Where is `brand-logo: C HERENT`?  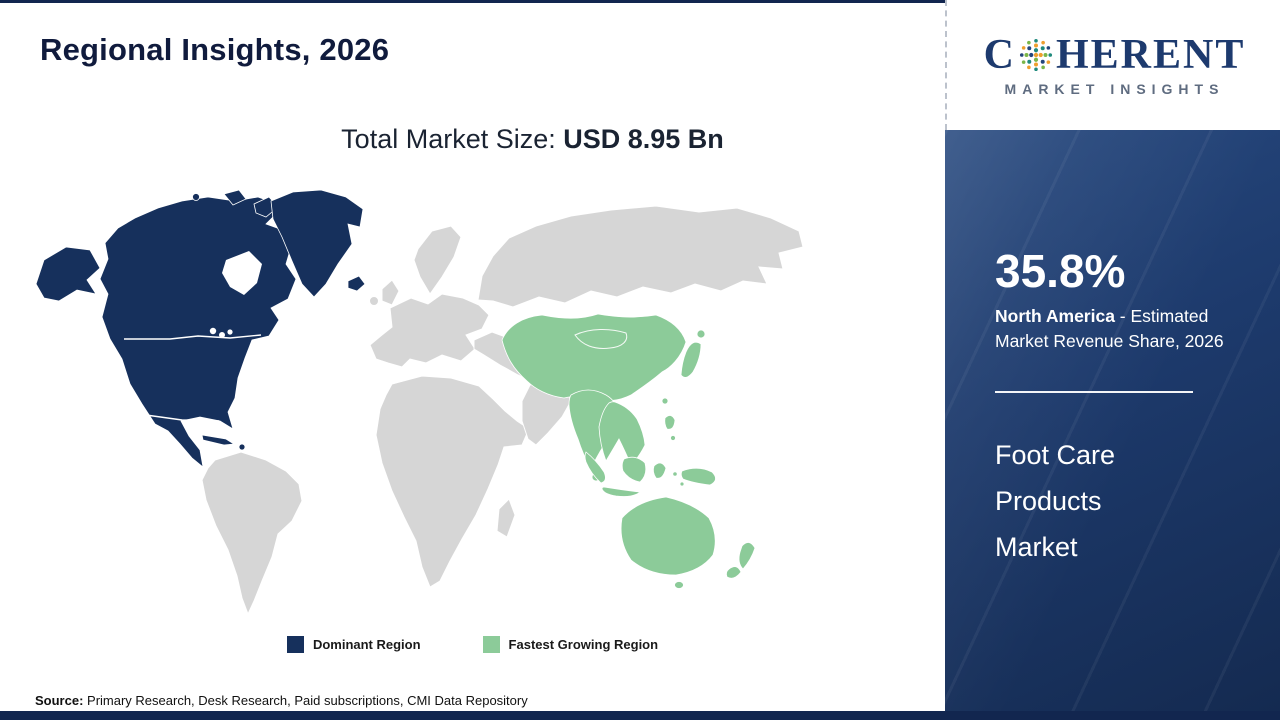 brand-logo: C HERENT is located at coordinates (1115, 55).